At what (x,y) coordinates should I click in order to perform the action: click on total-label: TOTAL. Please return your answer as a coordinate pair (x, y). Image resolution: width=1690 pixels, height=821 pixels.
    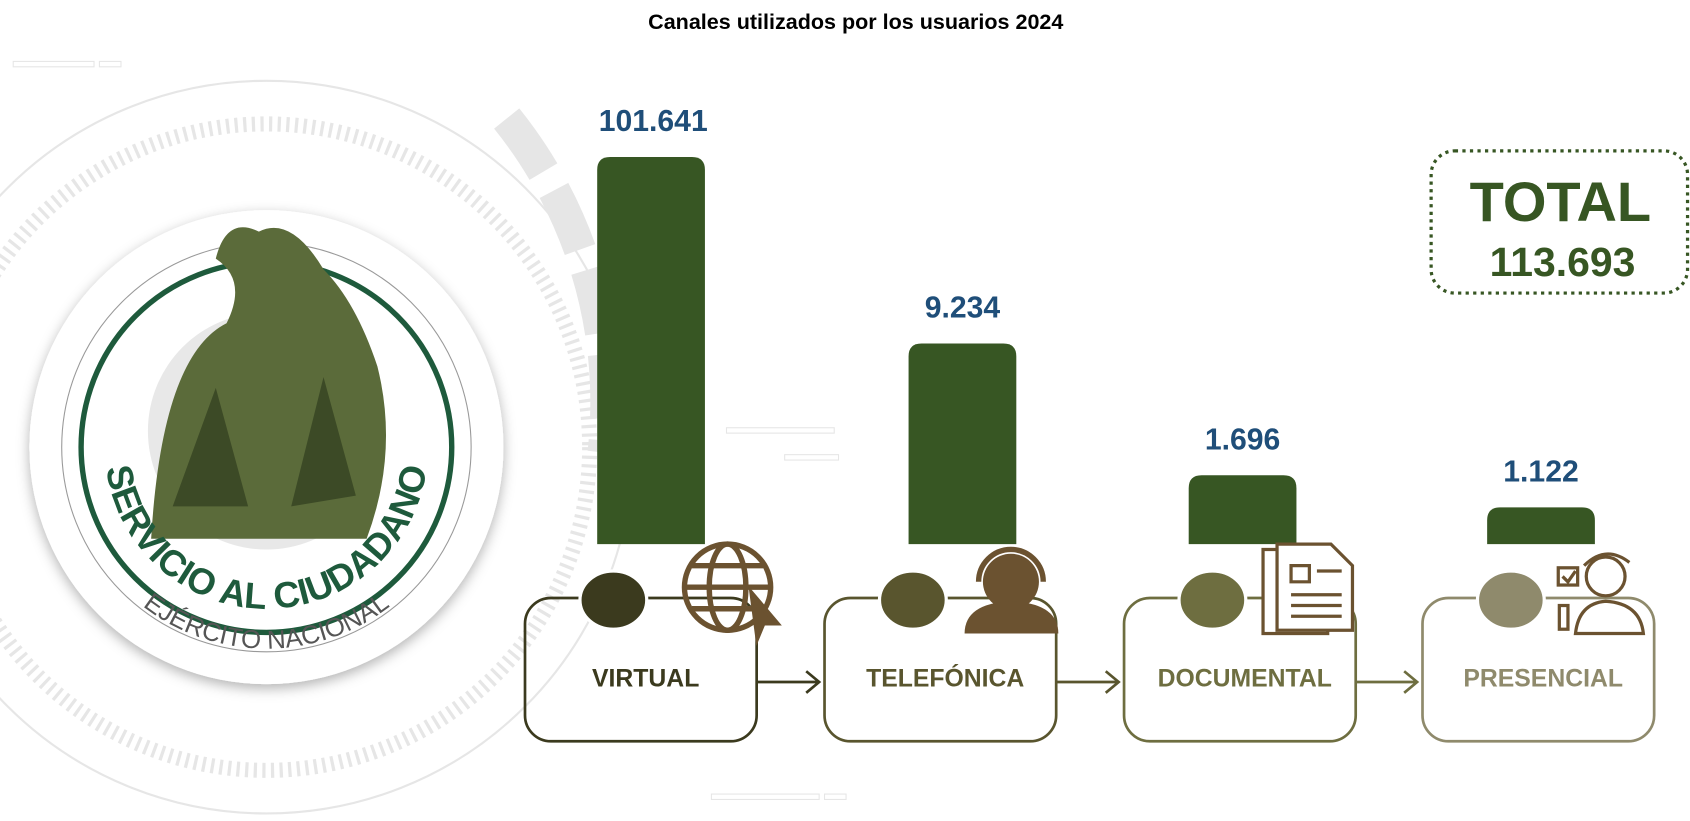
    Looking at the image, I should click on (1561, 201).